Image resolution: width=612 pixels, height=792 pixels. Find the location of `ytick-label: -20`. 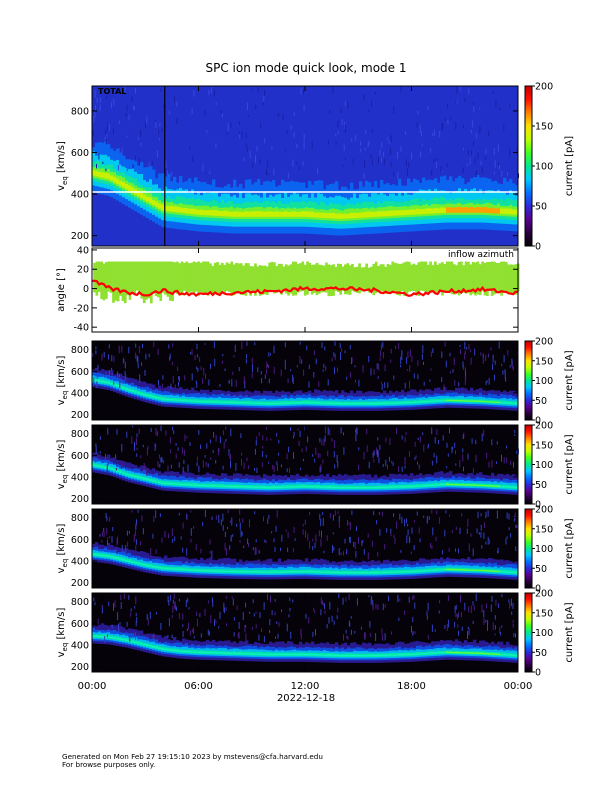

ytick-label: -20 is located at coordinates (81, 308).